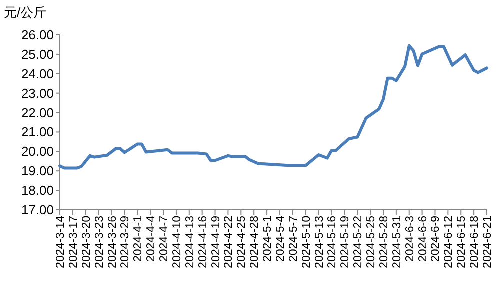 Image resolution: width=500 pixels, height=300 pixels. I want to click on y-tick-label: 19.00, so click(37, 171).